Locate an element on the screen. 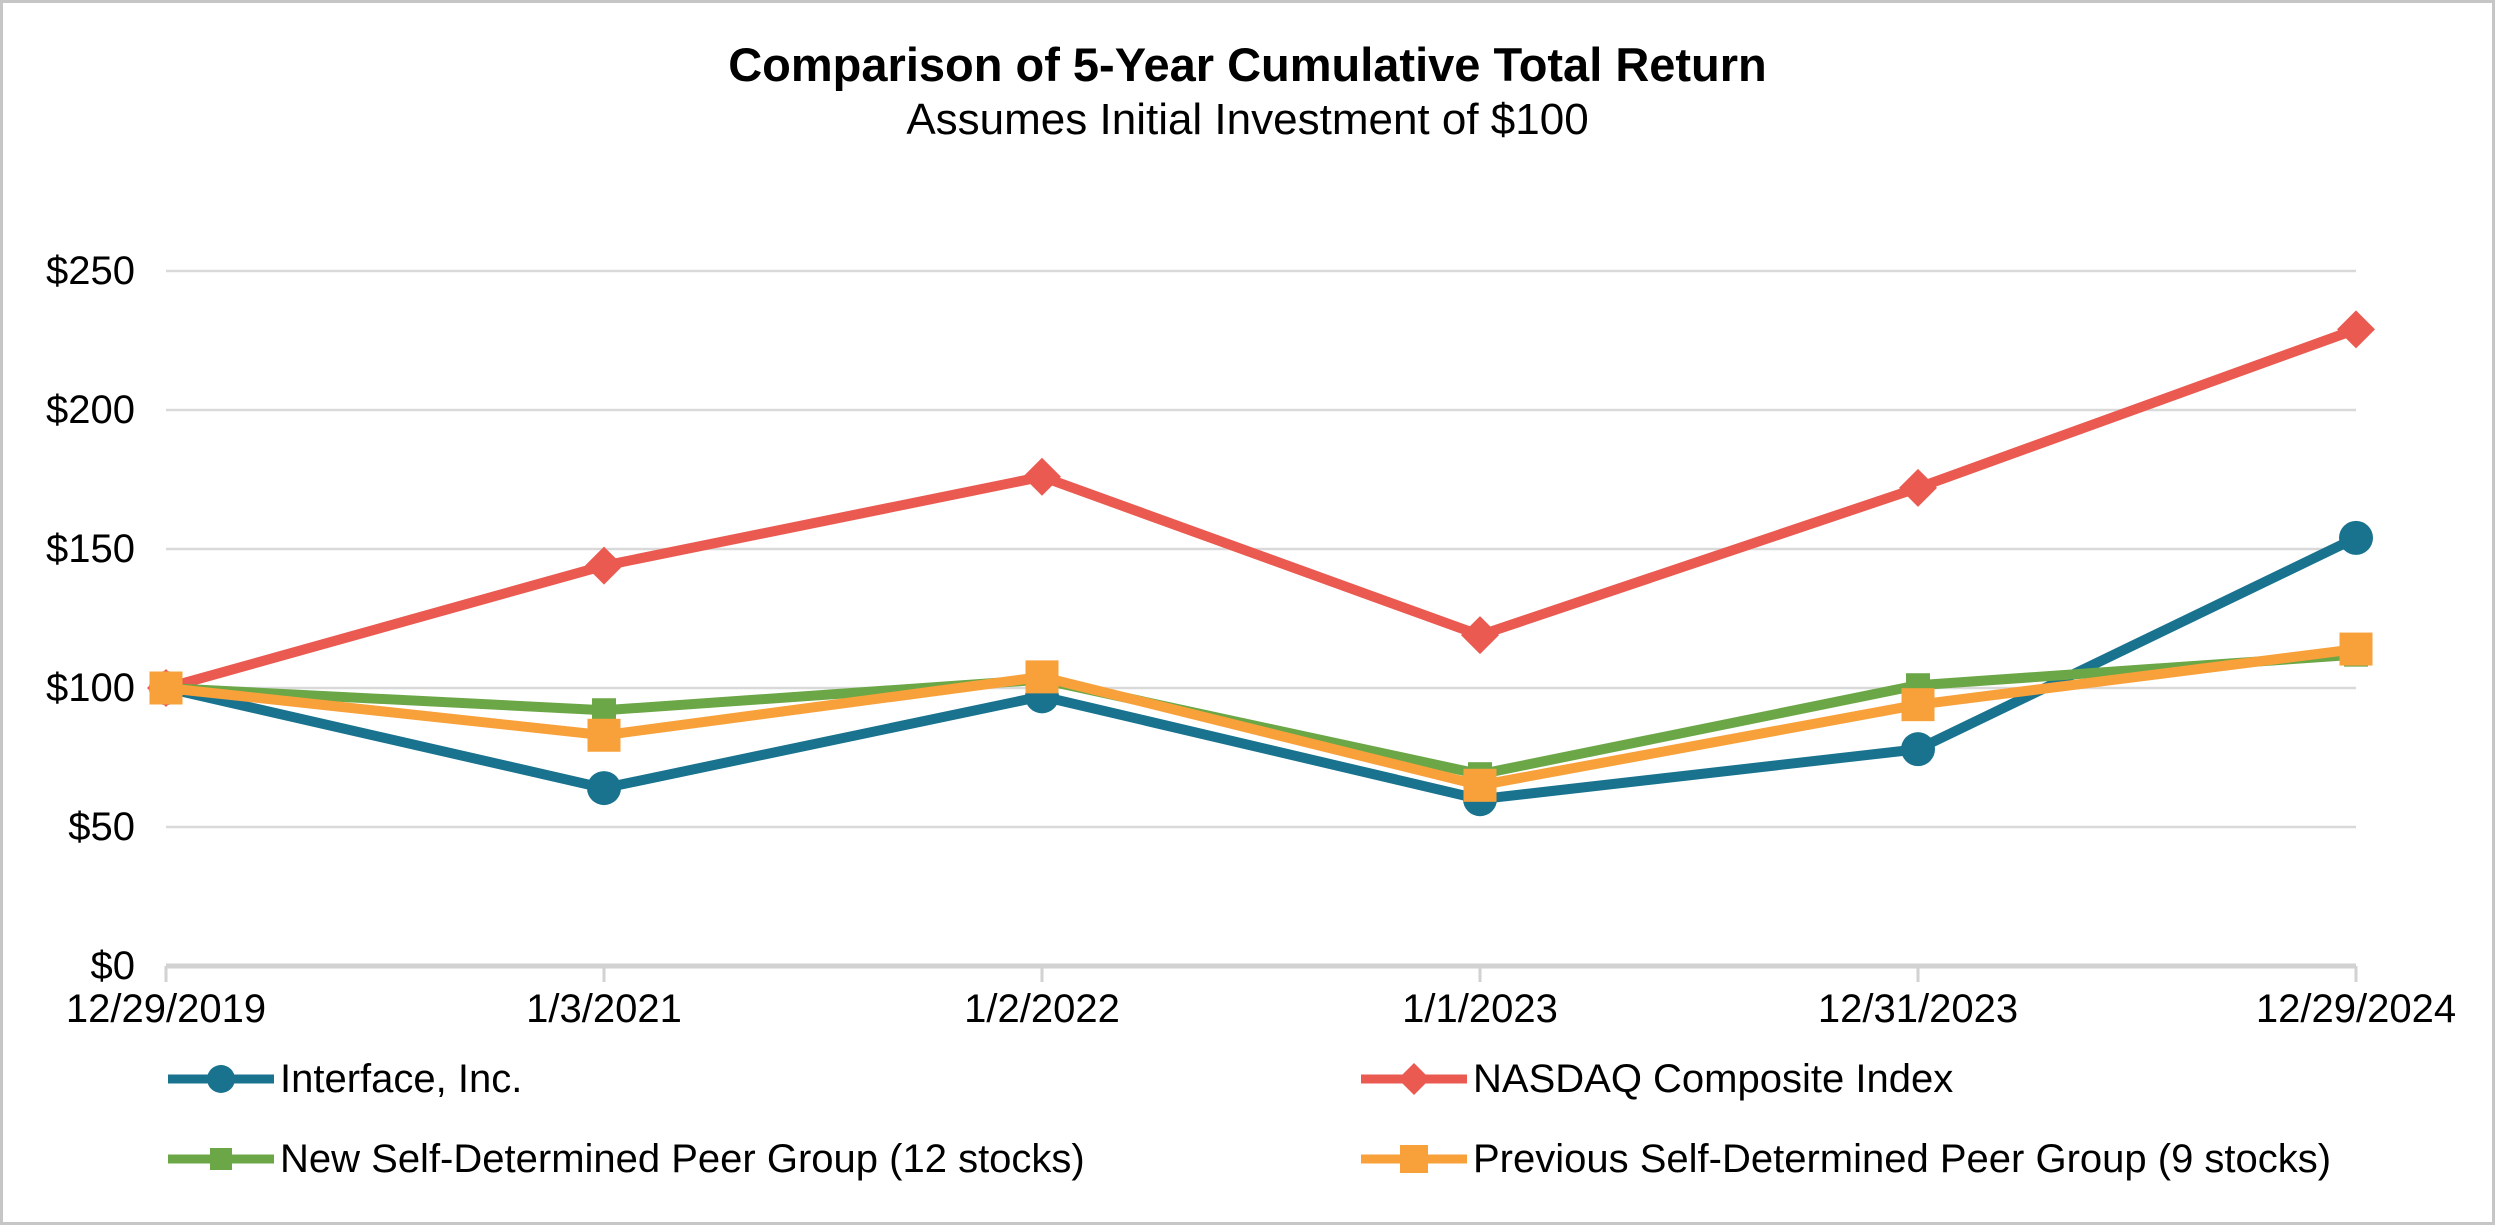 This screenshot has width=2495, height=1225. legend-label: NASDAQ Composite Index is located at coordinates (1713, 1078).